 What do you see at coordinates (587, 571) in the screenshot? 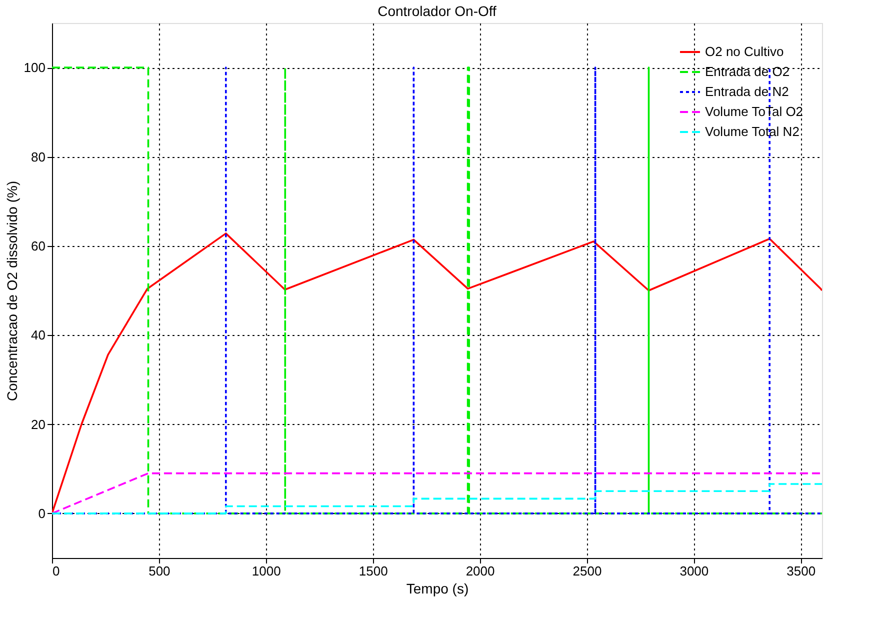
I see `x-tick-label: 2500` at bounding box center [587, 571].